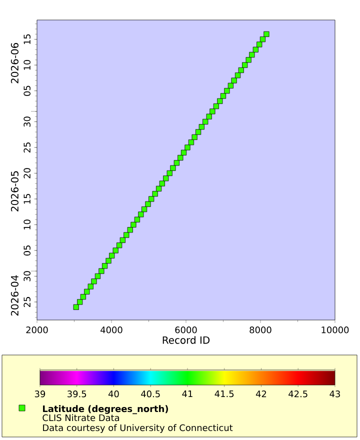 This screenshot has width=360, height=440. What do you see at coordinates (298, 394) in the screenshot?
I see `color-bar-label: 42.5` at bounding box center [298, 394].